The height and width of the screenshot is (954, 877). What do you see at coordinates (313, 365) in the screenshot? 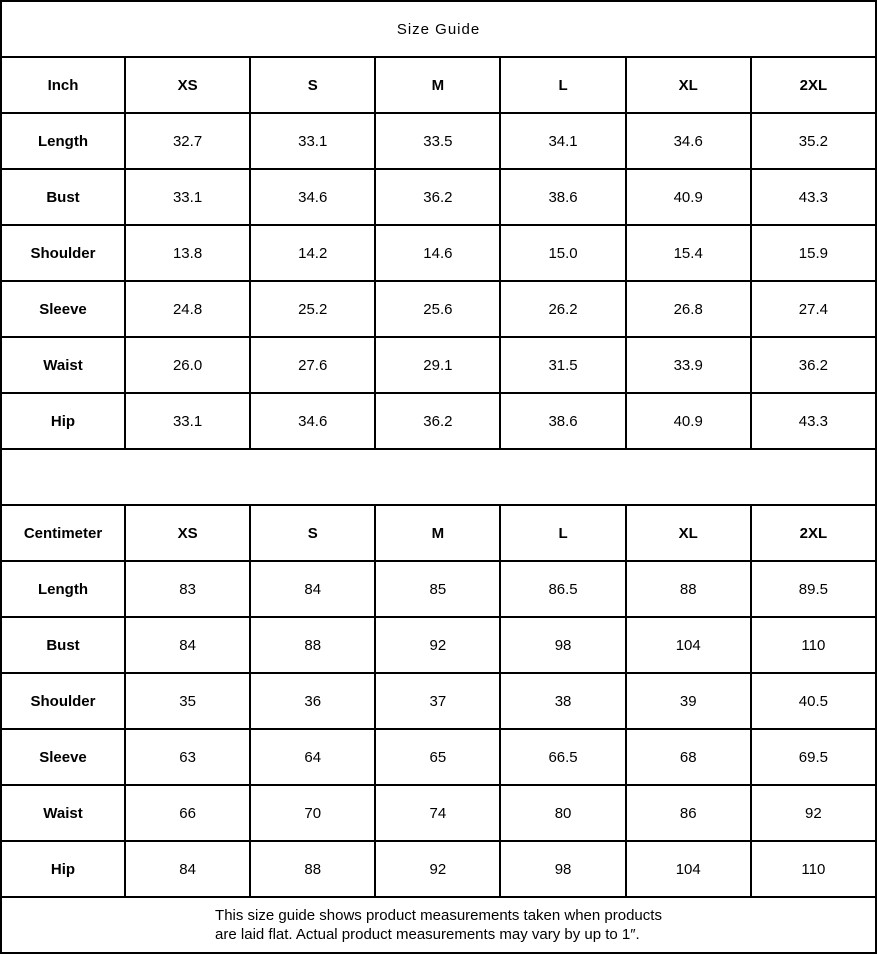
I see `measurement-value: 27.6` at bounding box center [313, 365].